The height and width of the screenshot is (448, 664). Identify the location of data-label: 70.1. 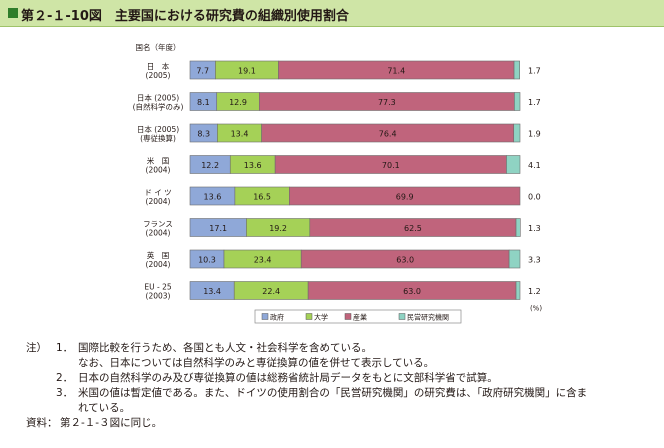
(391, 165).